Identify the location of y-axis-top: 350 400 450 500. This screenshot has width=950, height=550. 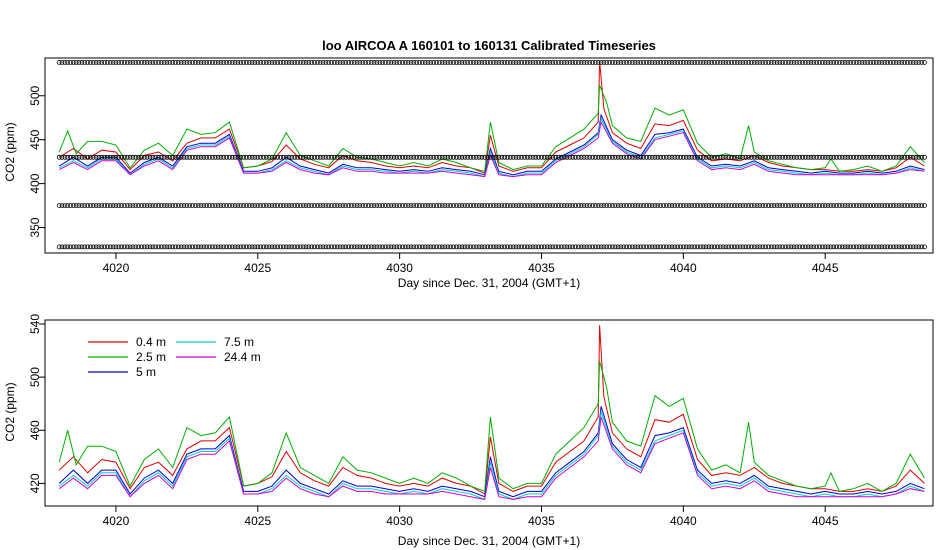
(36, 161).